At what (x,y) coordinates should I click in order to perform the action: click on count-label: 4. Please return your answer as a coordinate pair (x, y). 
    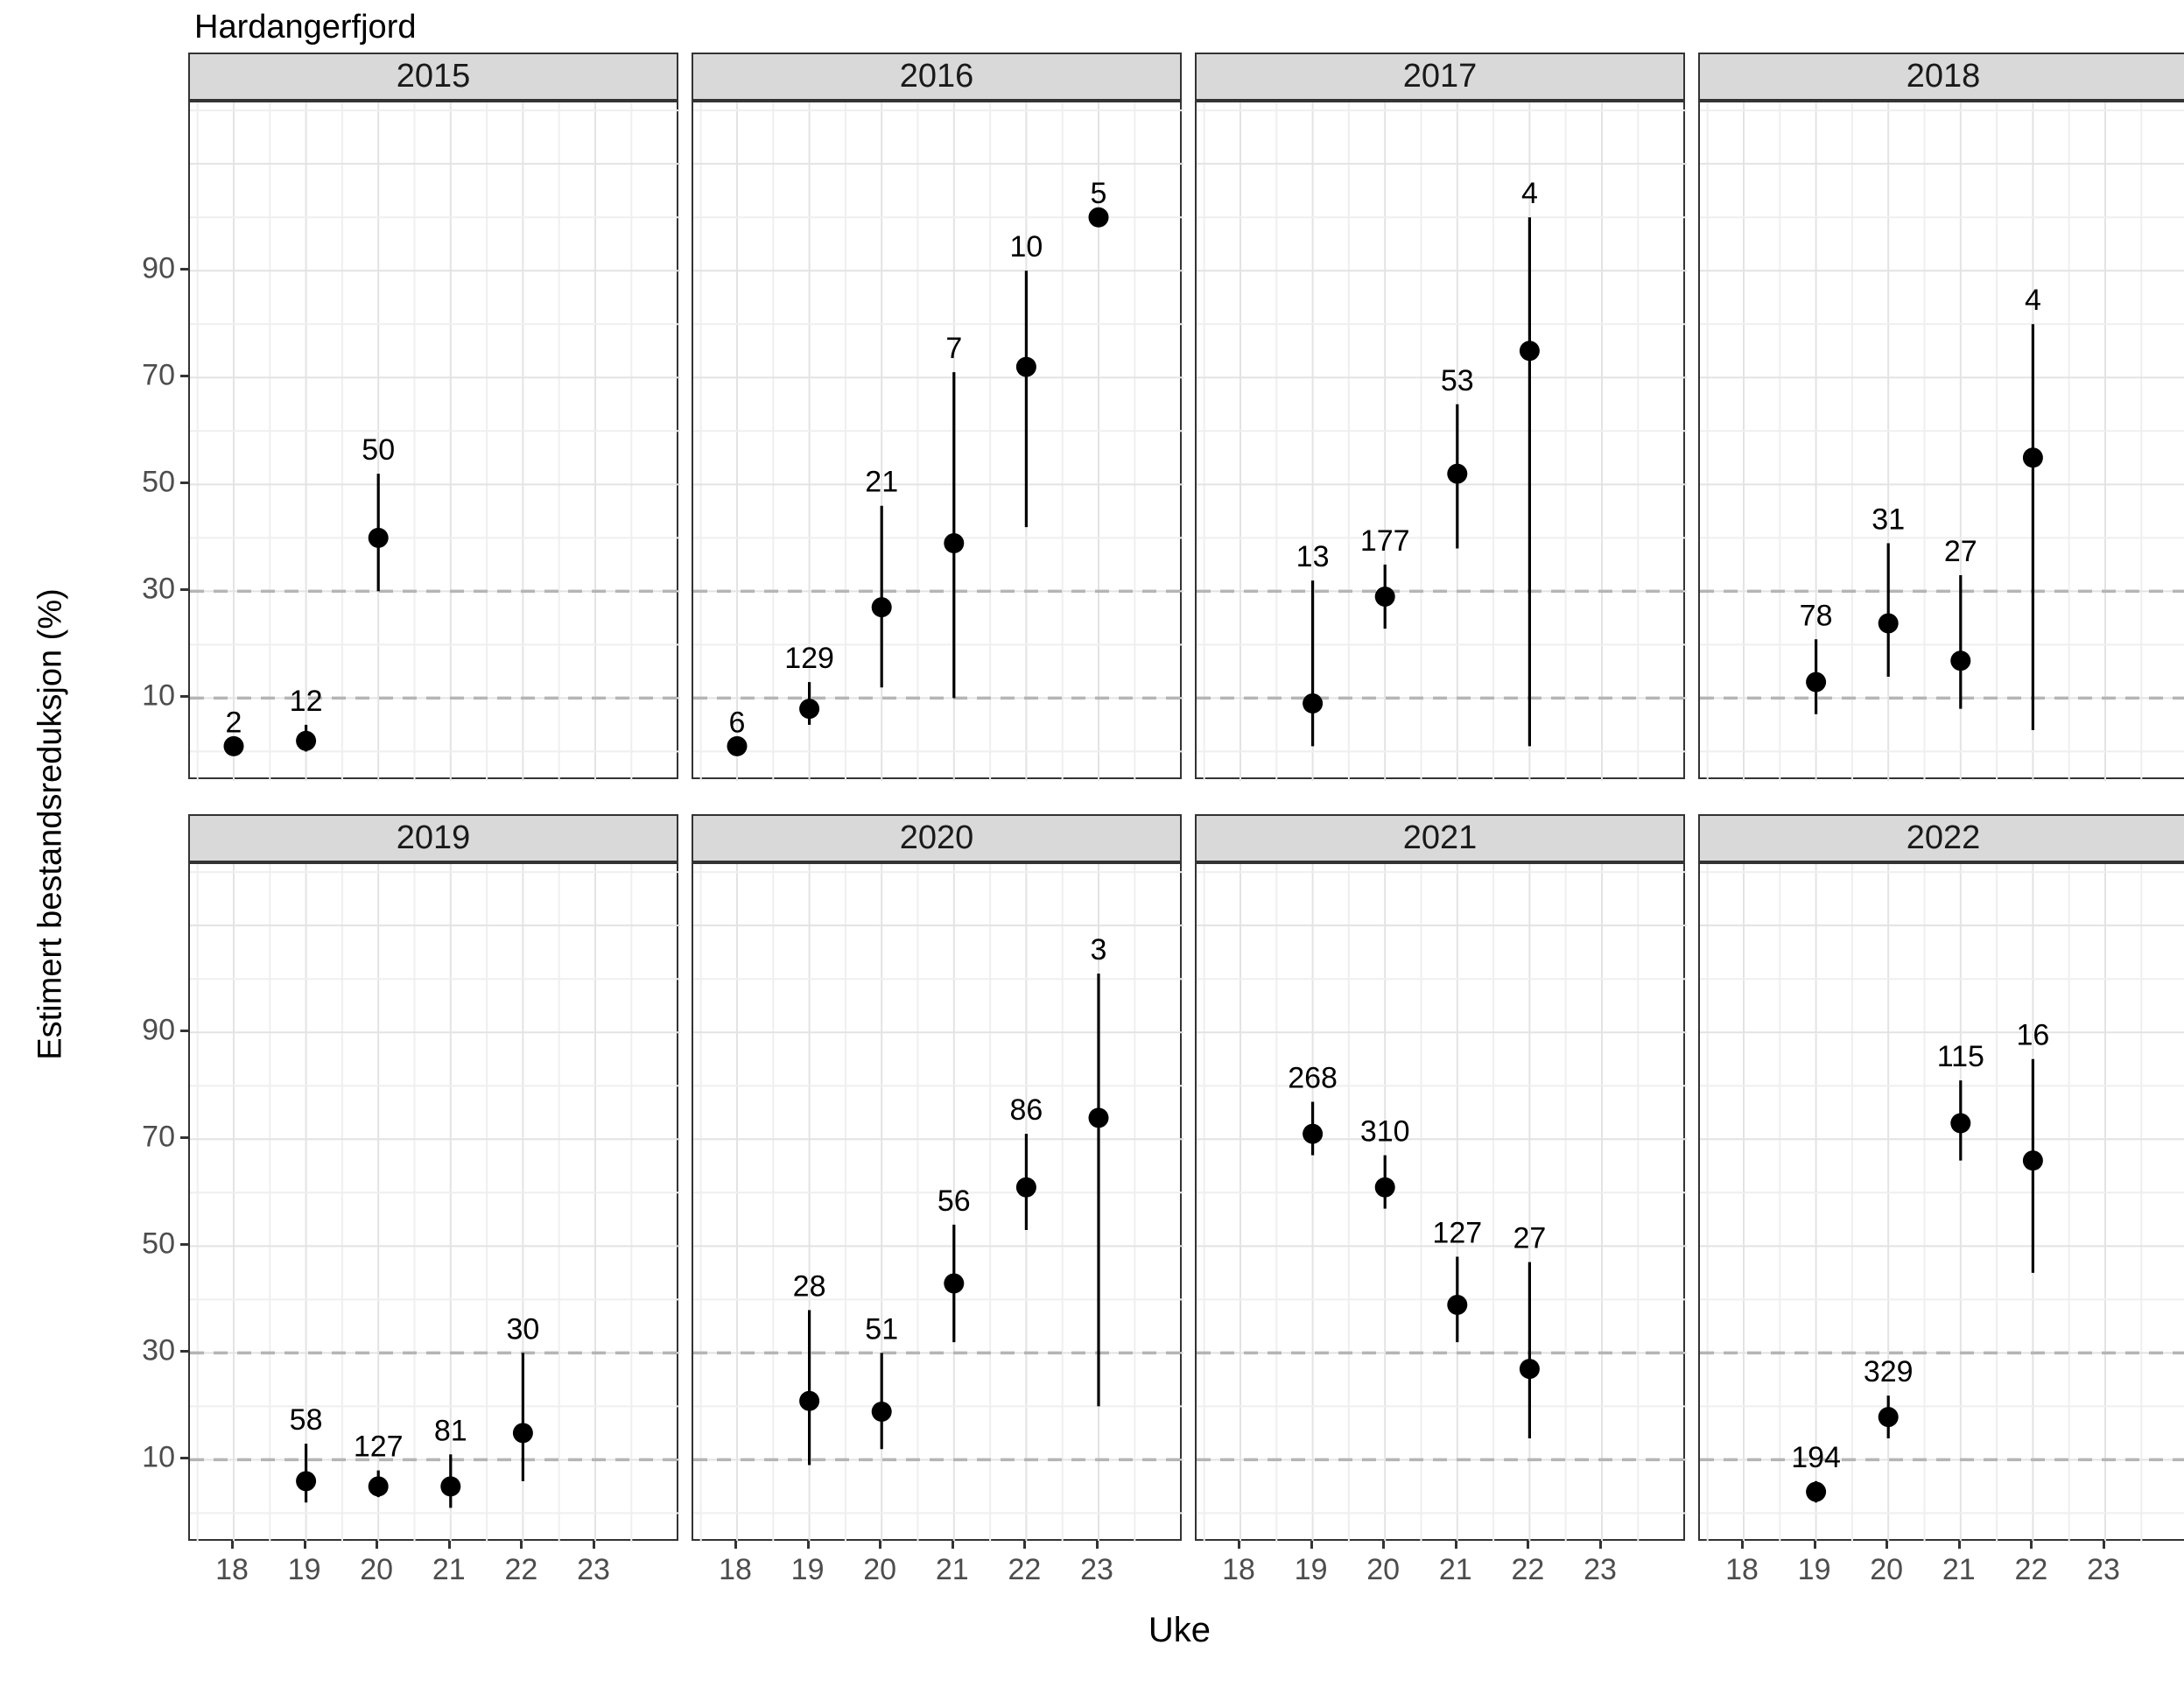
    Looking at the image, I should click on (1529, 193).